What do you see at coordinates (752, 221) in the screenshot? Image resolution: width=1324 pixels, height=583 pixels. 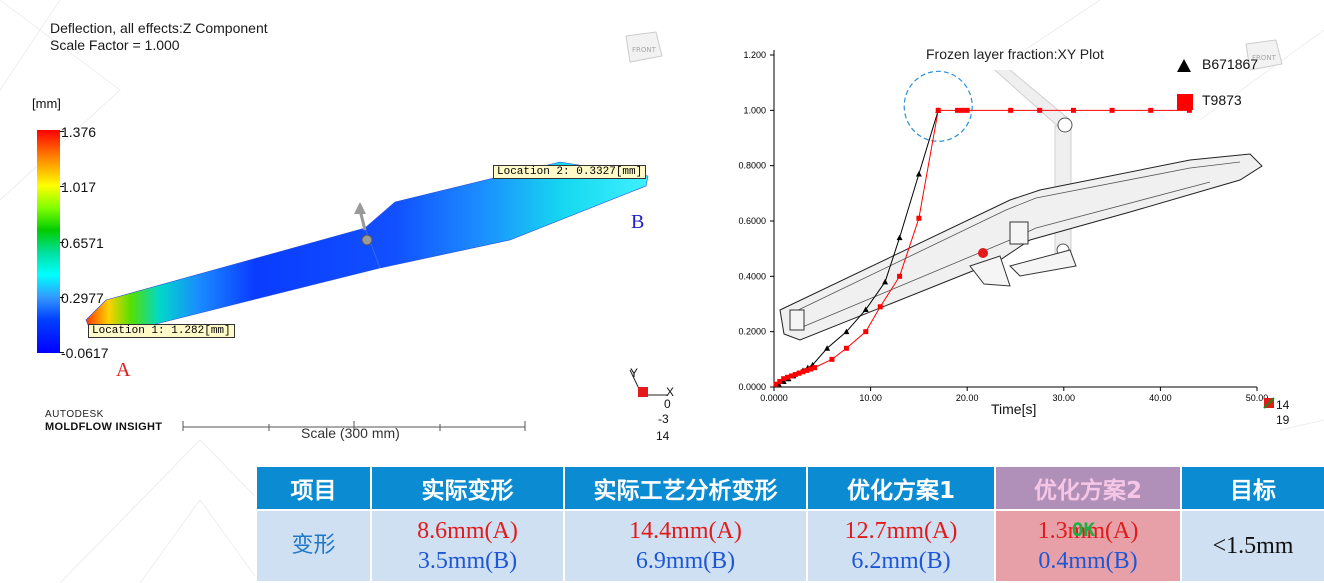 I see `y-tick-label: 0.6000` at bounding box center [752, 221].